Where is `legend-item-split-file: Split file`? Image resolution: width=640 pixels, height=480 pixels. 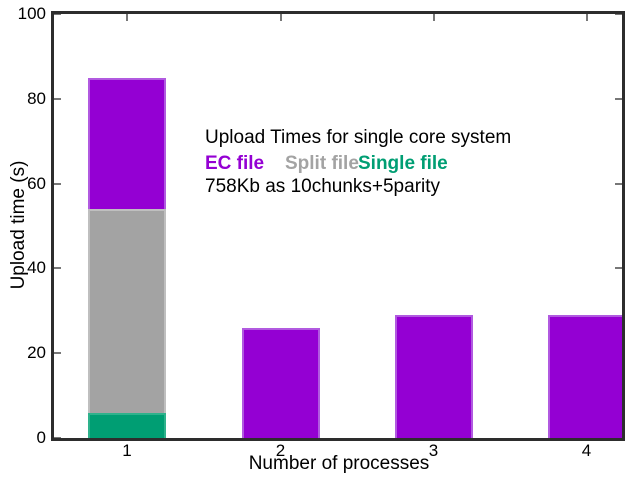 legend-item-split-file: Split file is located at coordinates (322, 163).